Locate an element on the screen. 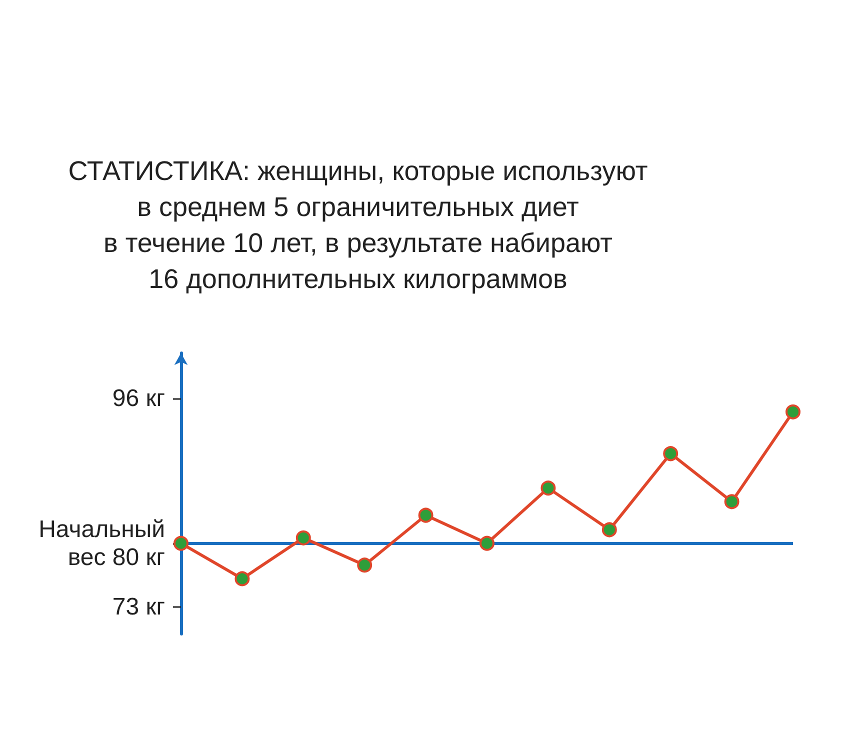 The image size is (853, 737). y-tick-label: 96 кг is located at coordinates (139, 398).